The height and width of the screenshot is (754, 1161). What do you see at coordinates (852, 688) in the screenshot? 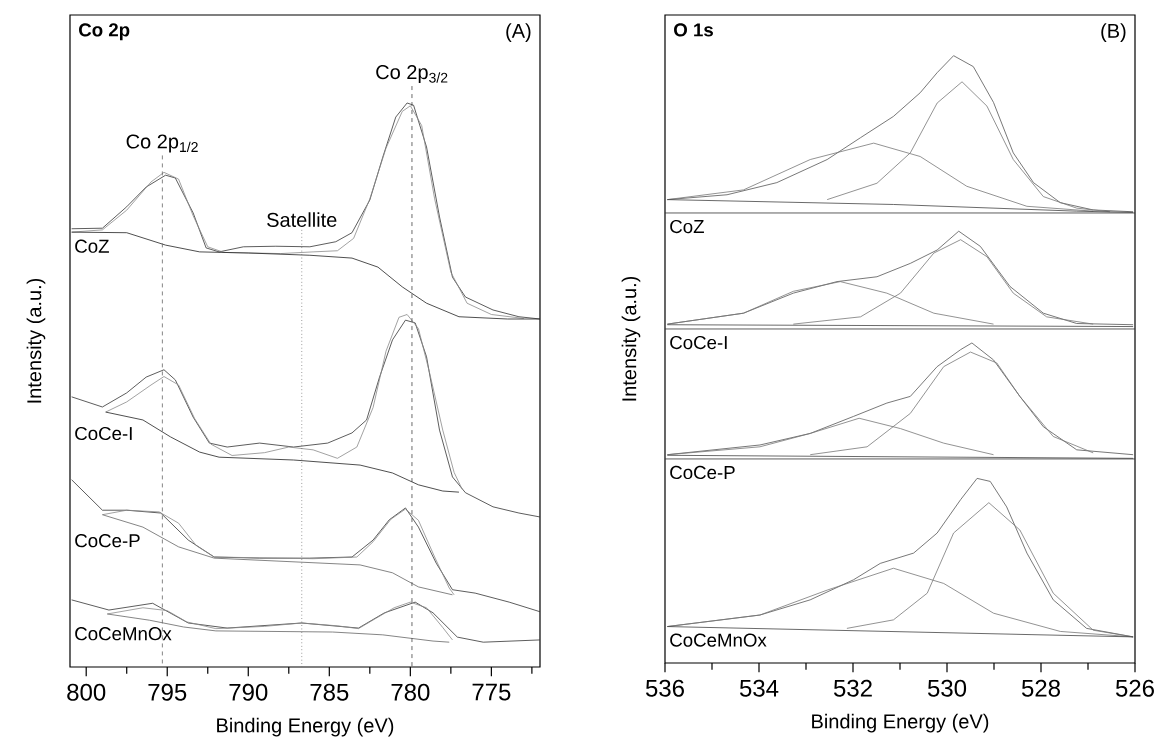
I see `x-tick-label: 532` at bounding box center [852, 688].